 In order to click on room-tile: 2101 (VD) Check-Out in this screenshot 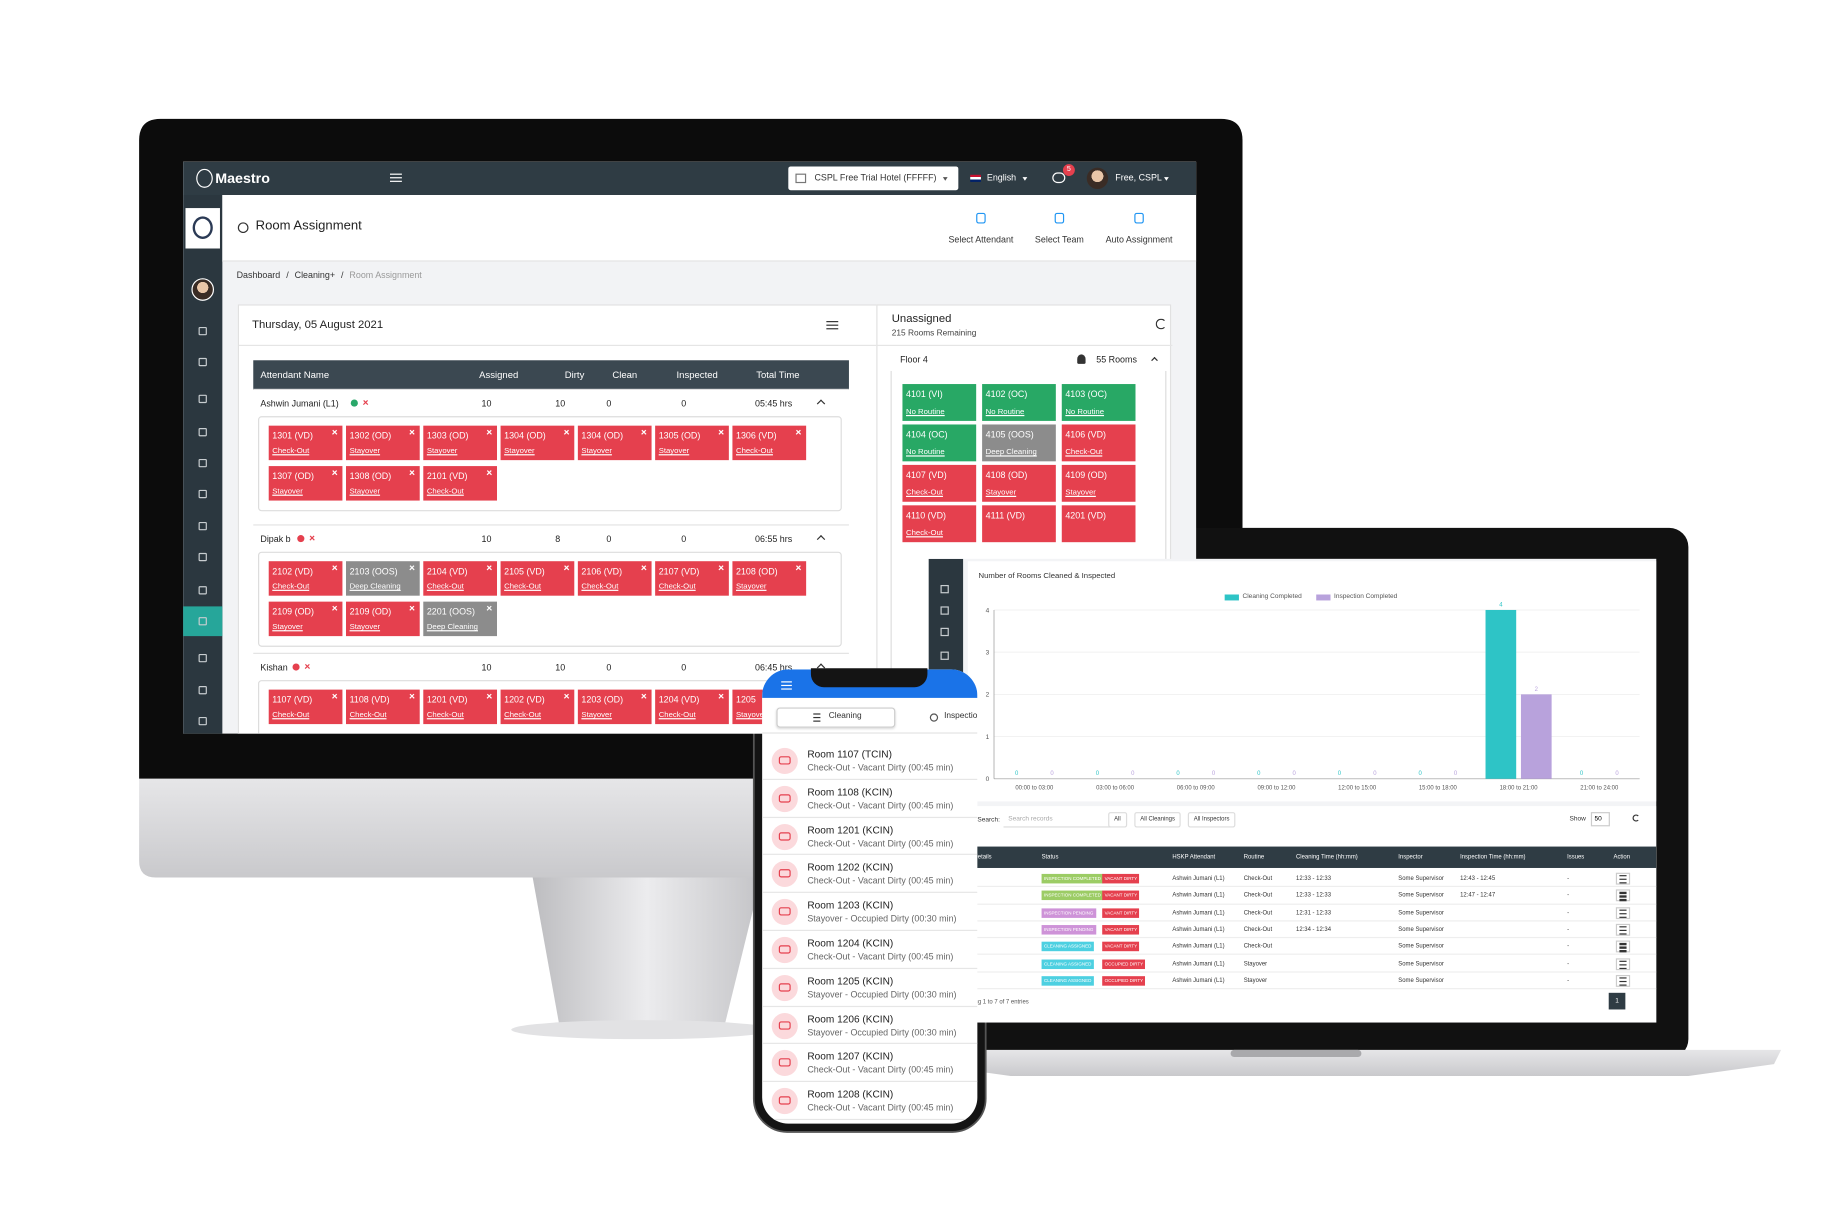, I will do `click(460, 483)`.